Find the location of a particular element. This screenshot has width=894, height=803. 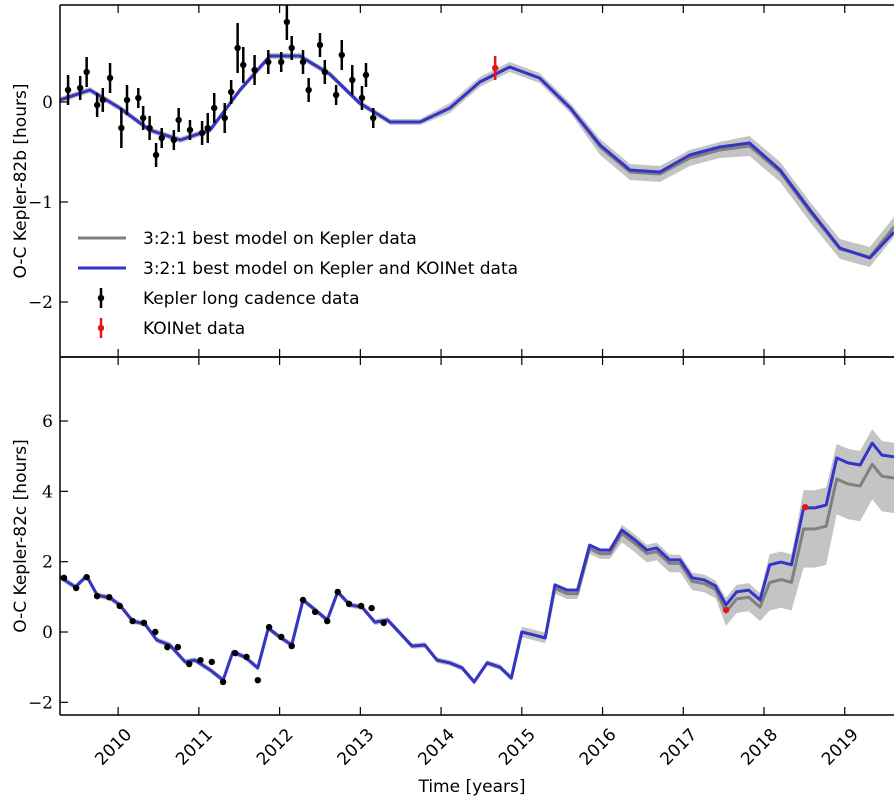

x-tick-label: 2019 is located at coordinates (840, 747).